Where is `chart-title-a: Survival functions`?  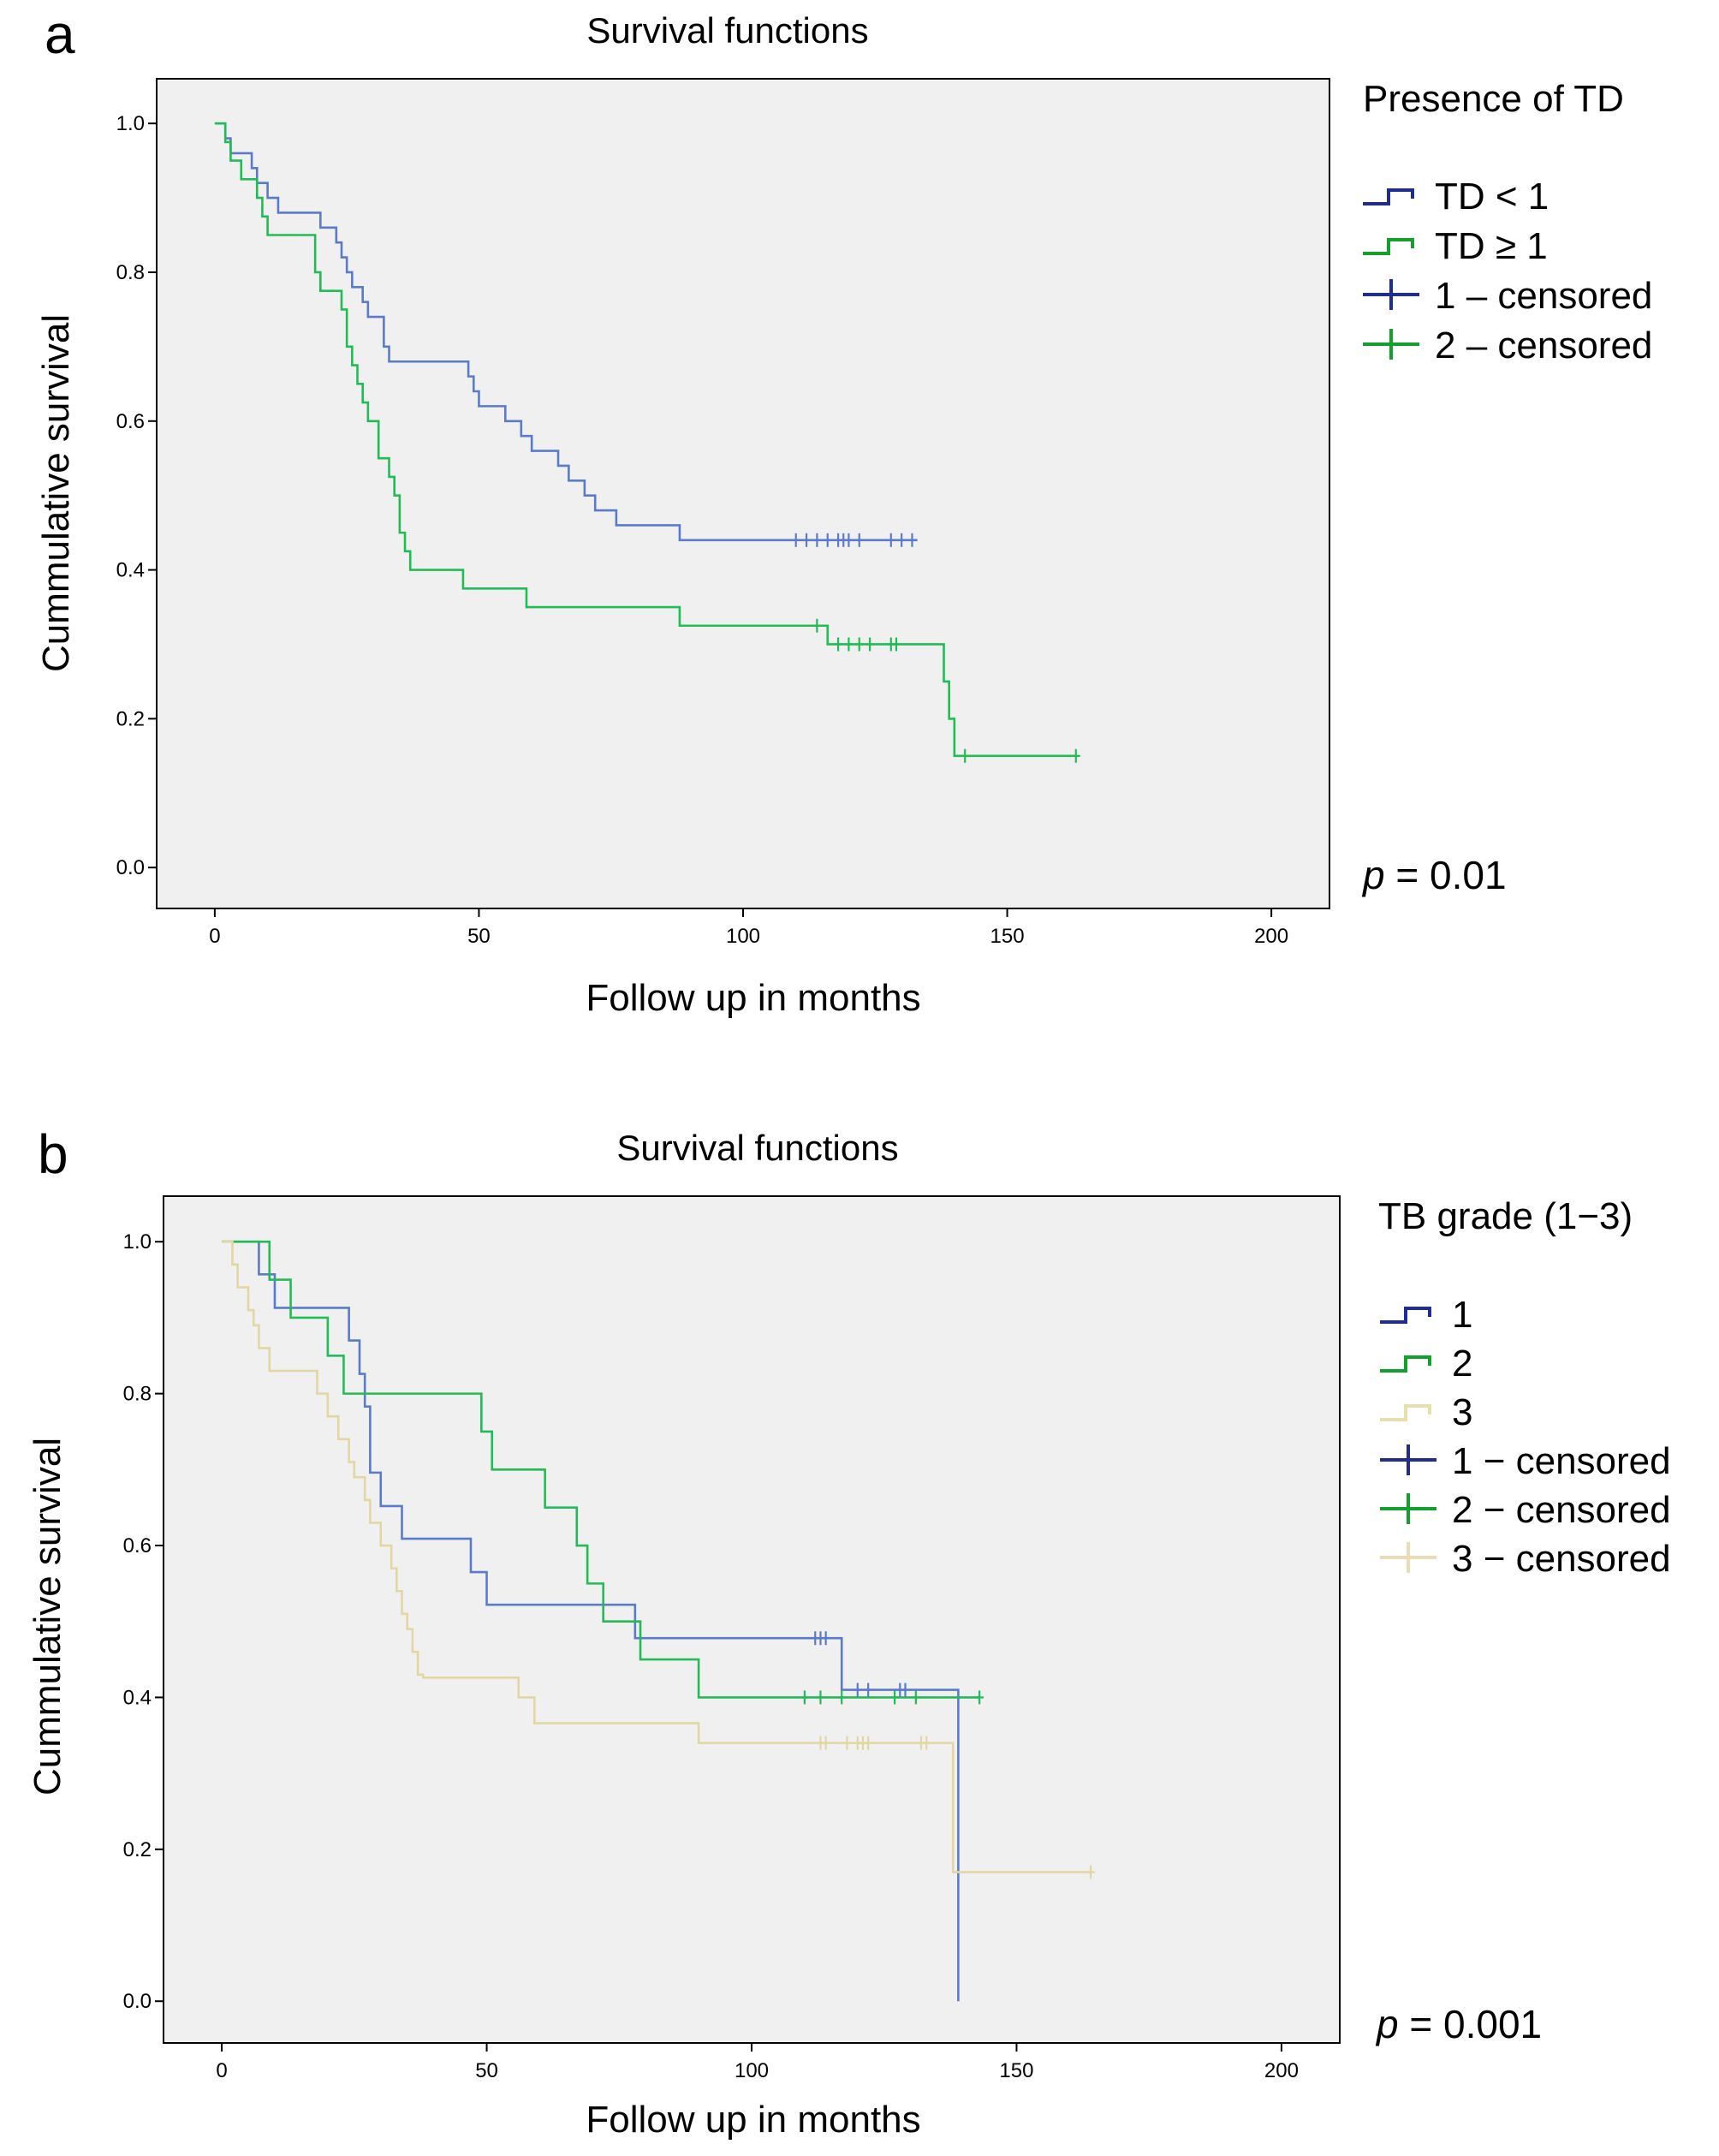
chart-title-a: Survival functions is located at coordinates (727, 30).